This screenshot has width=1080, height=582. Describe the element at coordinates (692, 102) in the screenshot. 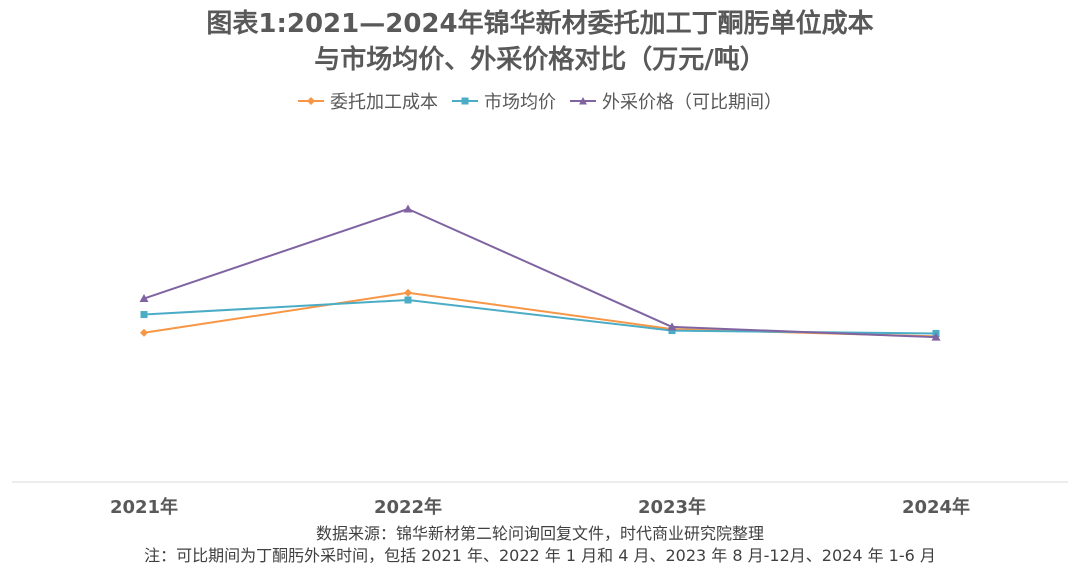

I see `legend-label: 外采价格（可比期间）` at that location.